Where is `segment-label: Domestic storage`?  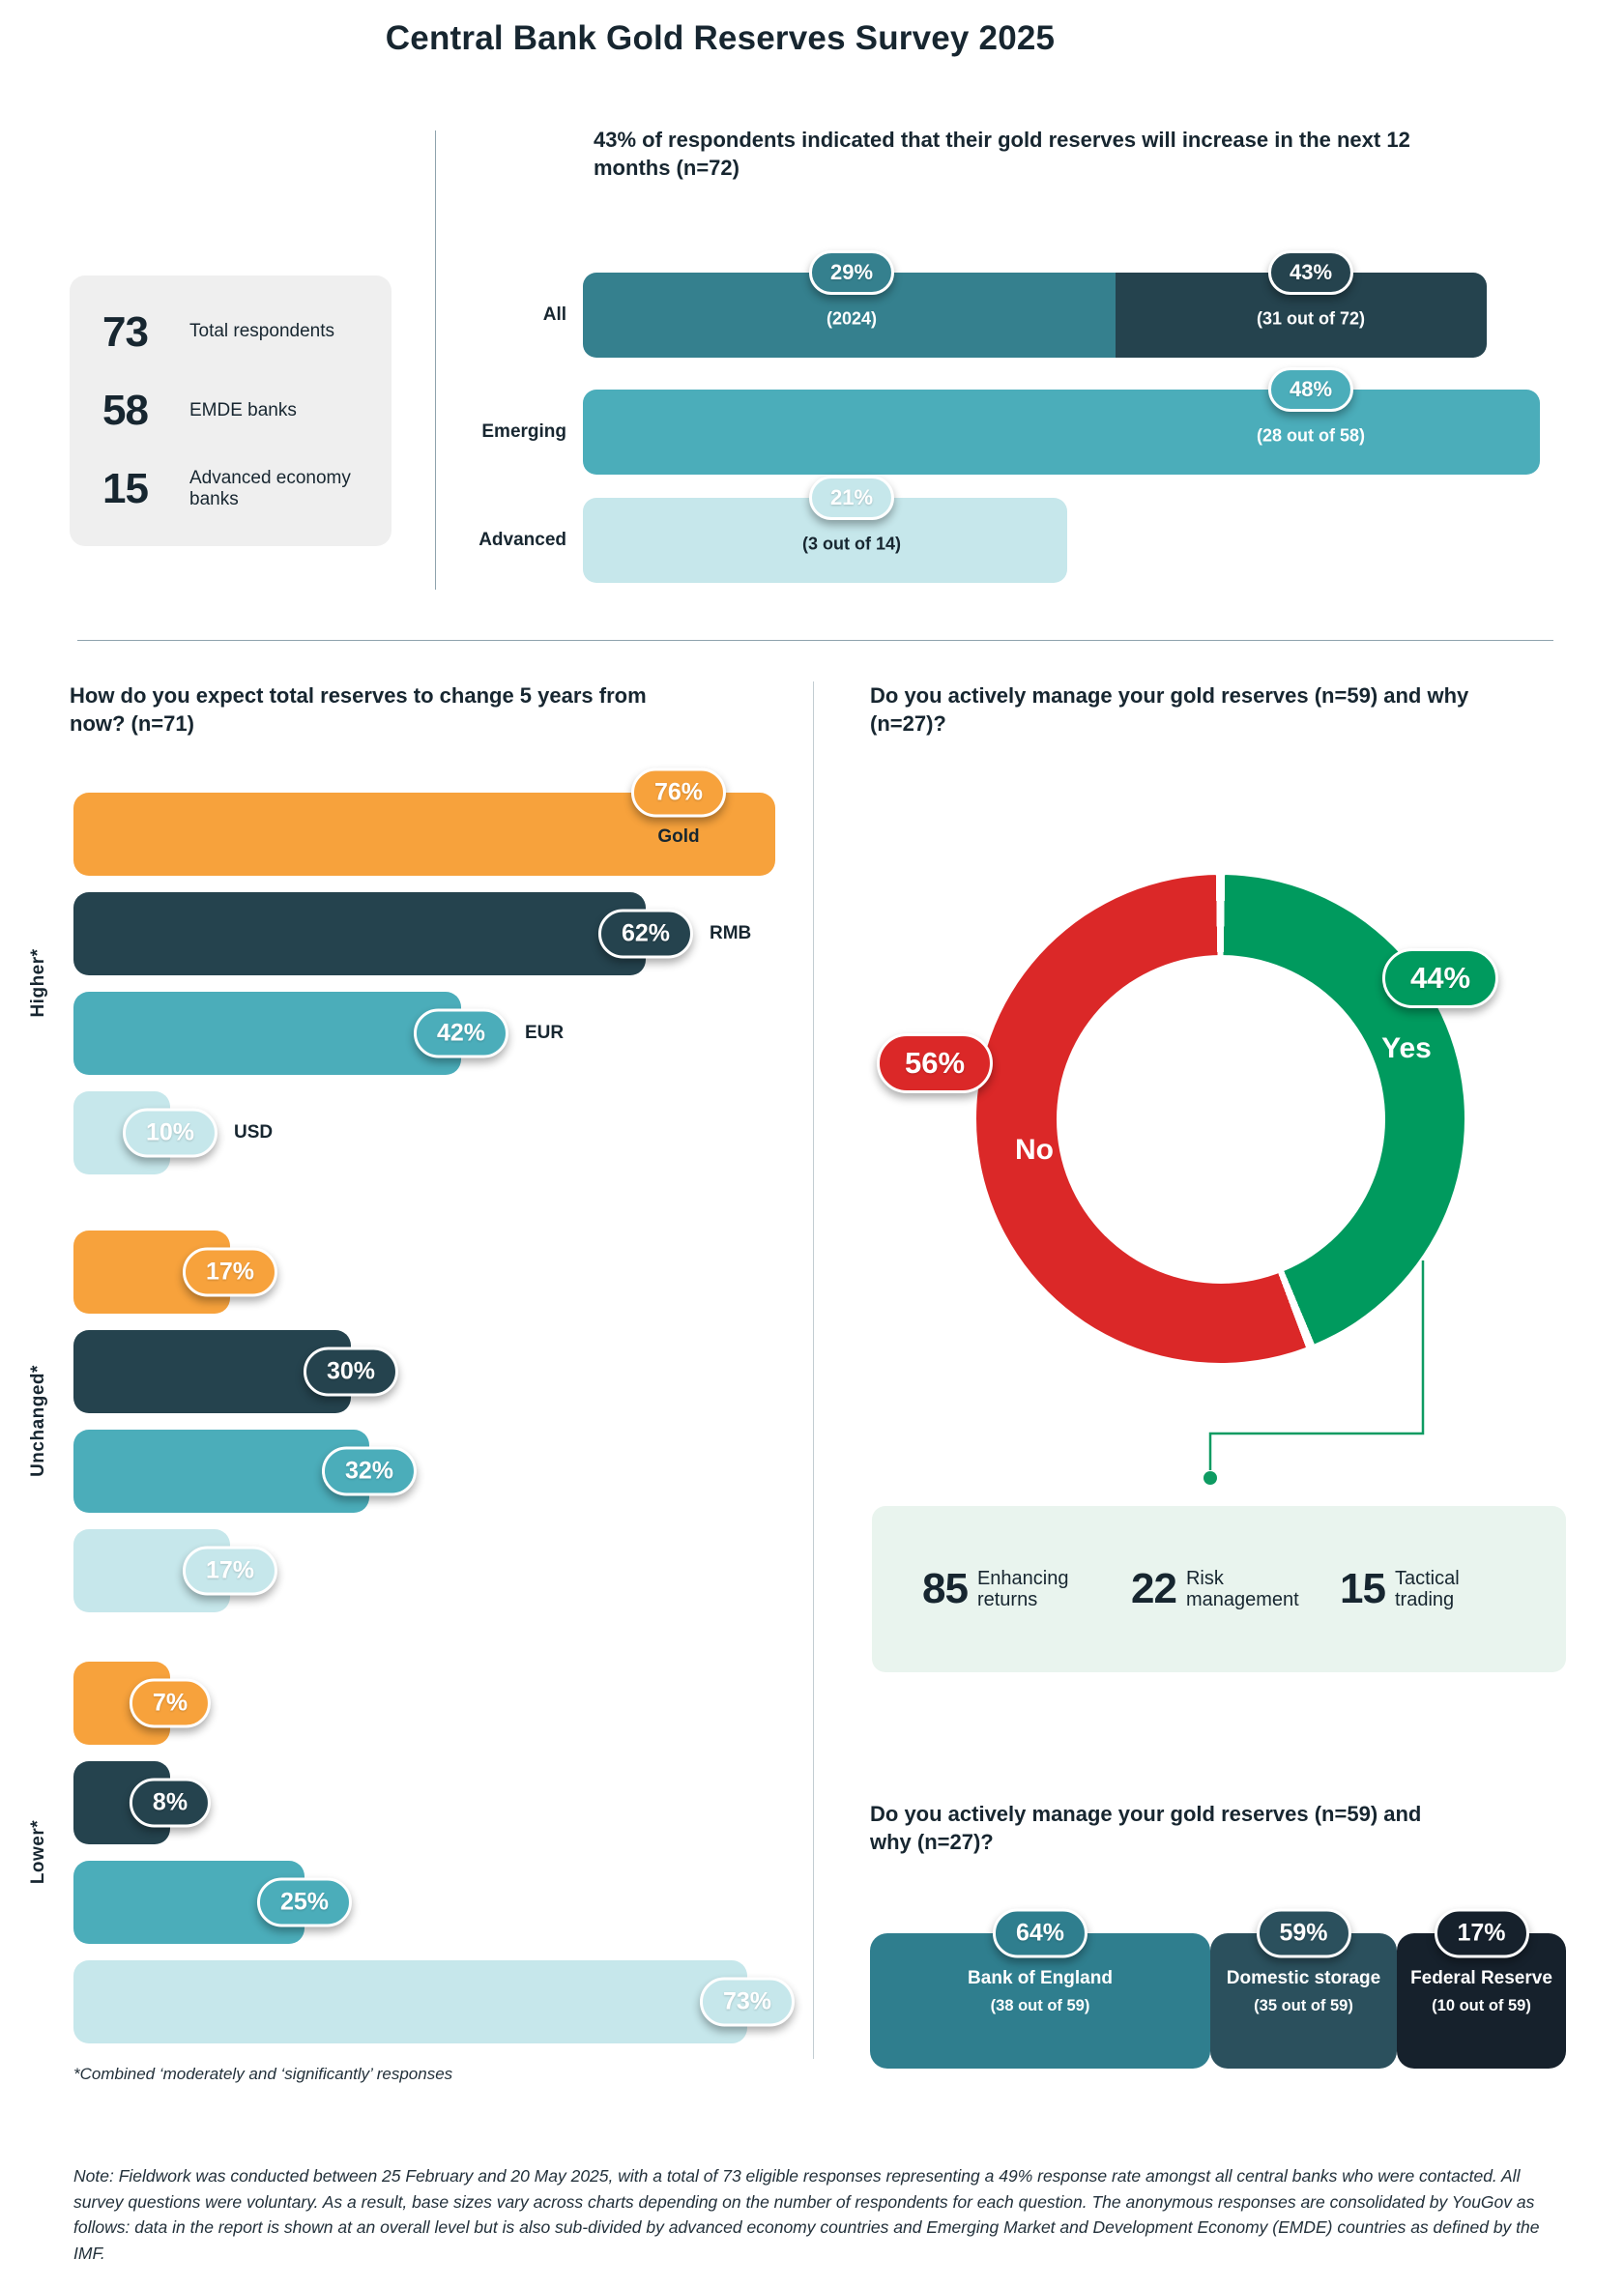 segment-label: Domestic storage is located at coordinates (1303, 1978).